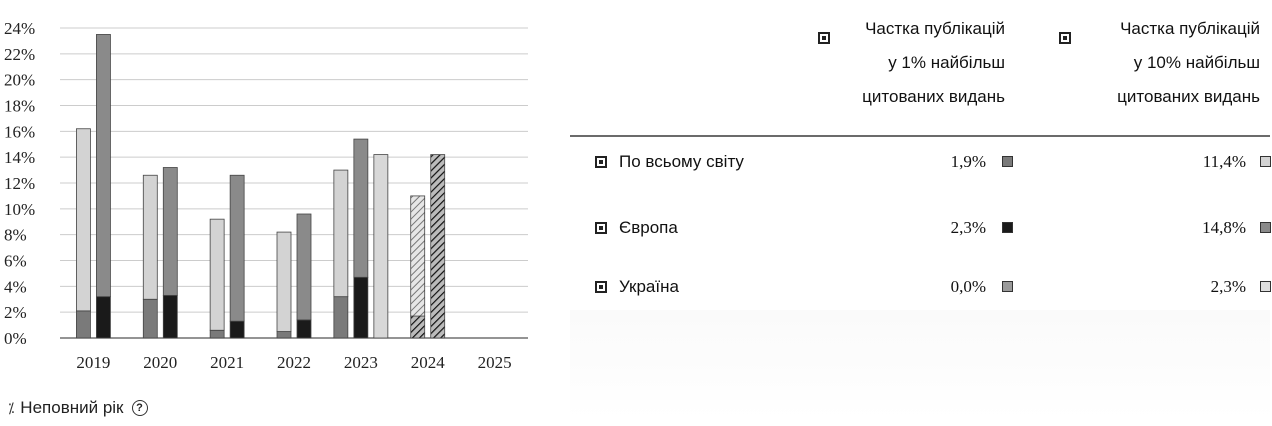 The width and height of the screenshot is (1272, 426). What do you see at coordinates (19, 131) in the screenshot?
I see `y-tick-label: 16%` at bounding box center [19, 131].